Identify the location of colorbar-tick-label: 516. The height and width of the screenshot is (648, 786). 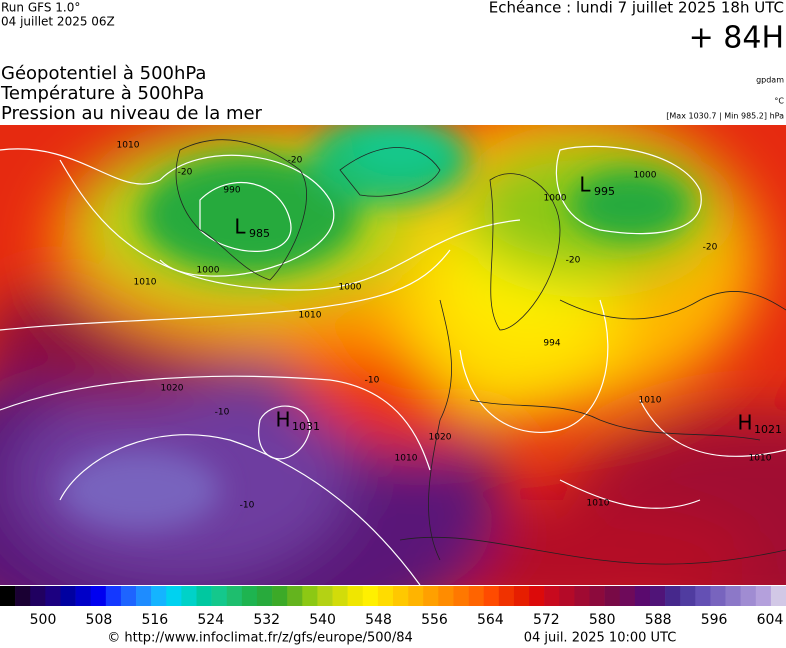
(154, 620).